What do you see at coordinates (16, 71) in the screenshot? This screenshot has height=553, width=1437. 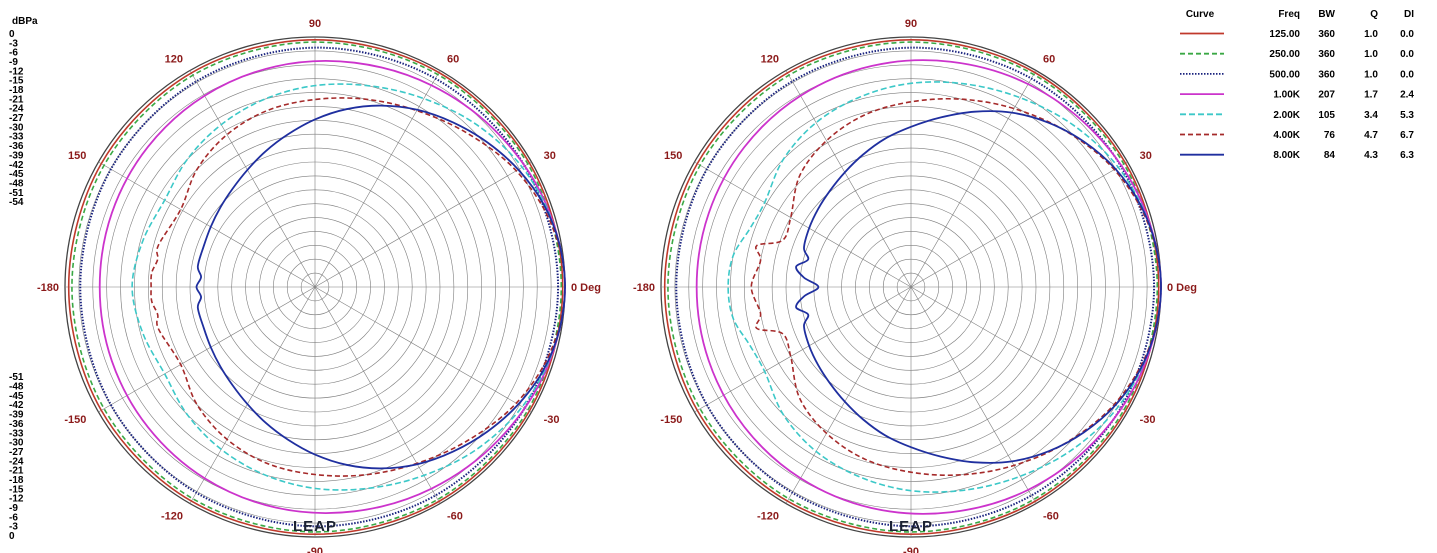 I see `y-tick-label: -12` at bounding box center [16, 71].